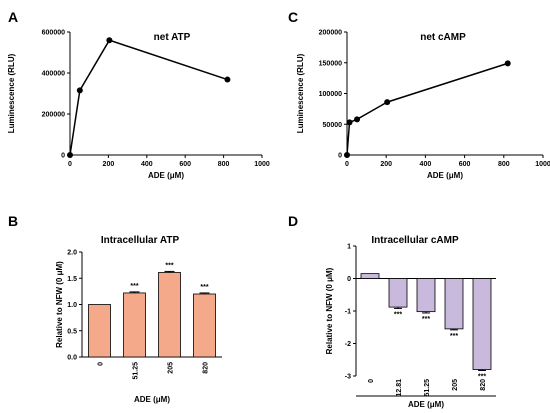 This screenshot has height=413, width=550. I want to click on y-tick-label: 600000, so click(53, 33).